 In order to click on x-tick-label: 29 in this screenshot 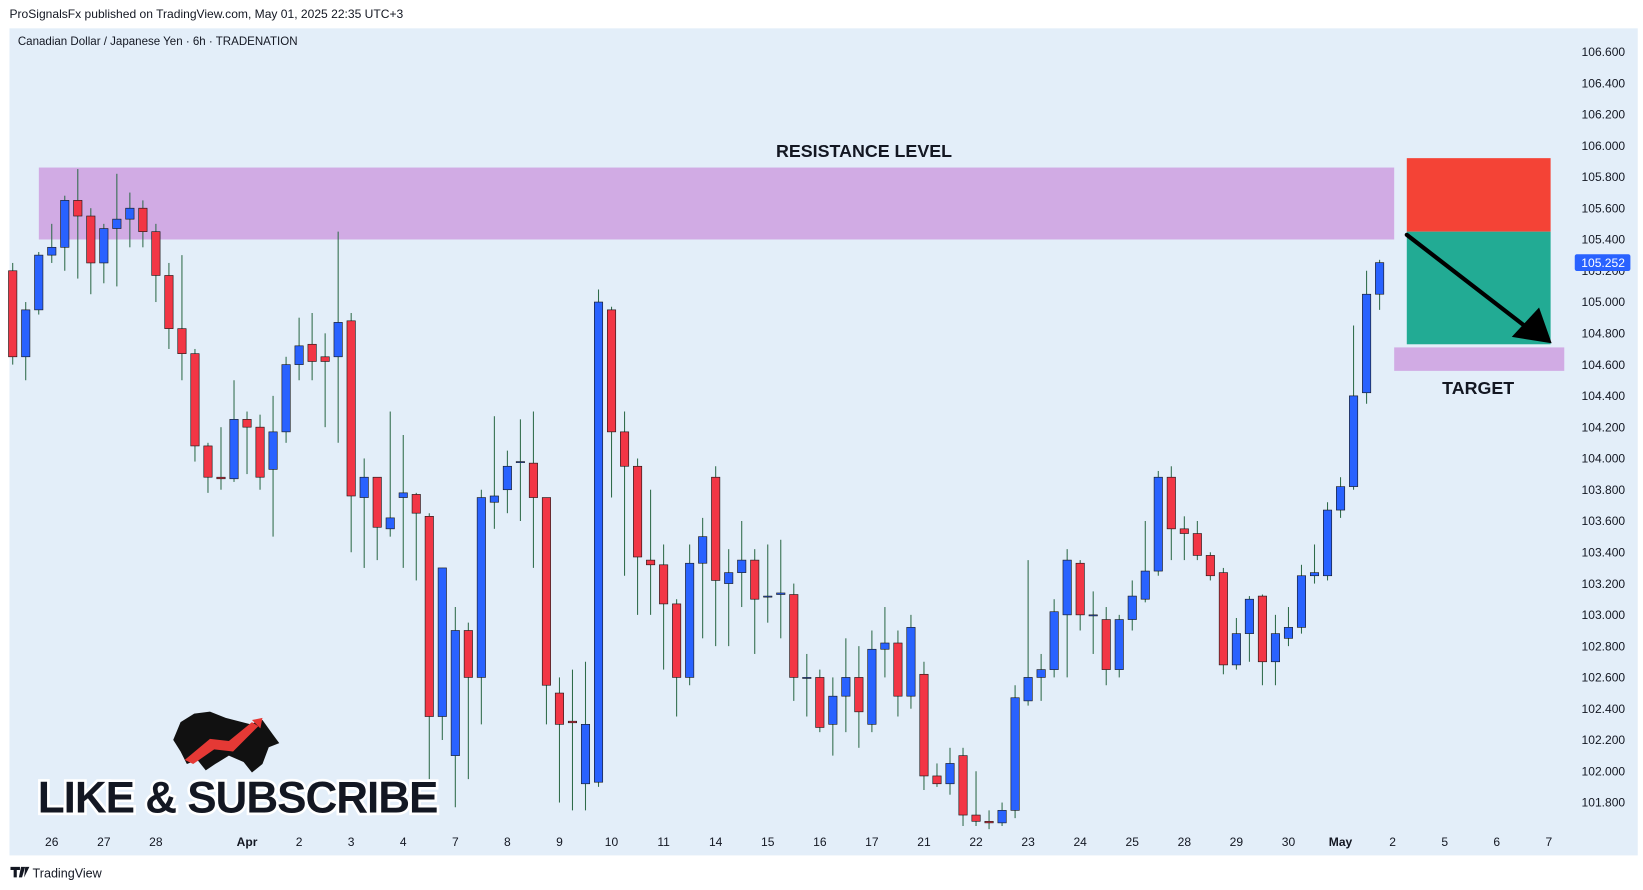, I will do `click(1237, 842)`.